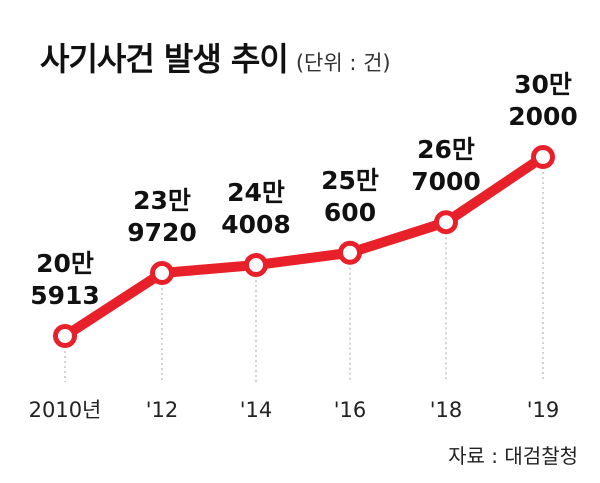 Image resolution: width=600 pixels, height=483 pixels. I want to click on data-label-line1: 23만, so click(162, 200).